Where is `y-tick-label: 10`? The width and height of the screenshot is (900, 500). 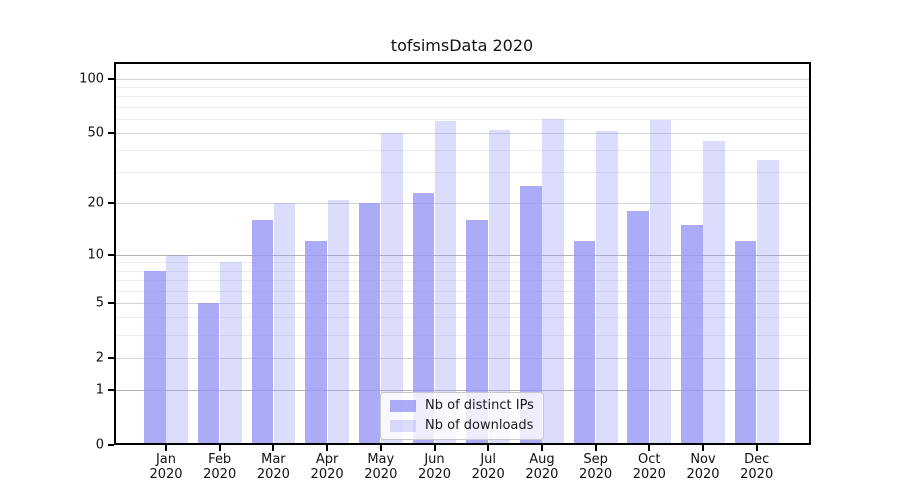 y-tick-label: 10 is located at coordinates (95, 255).